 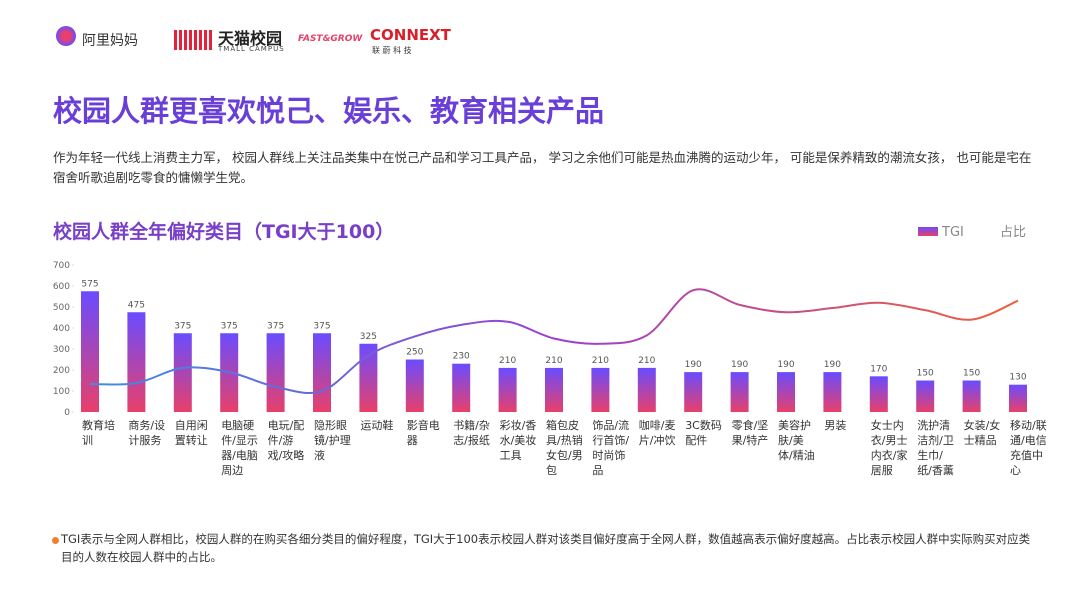 I want to click on value-label: 250, so click(x=414, y=353).